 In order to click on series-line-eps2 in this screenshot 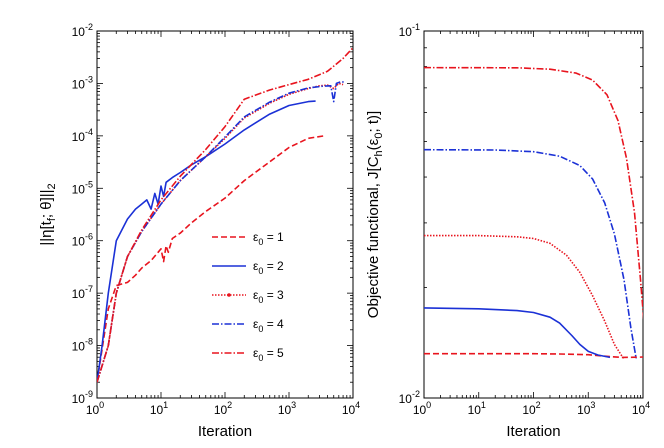, I will do `click(517, 333)`.